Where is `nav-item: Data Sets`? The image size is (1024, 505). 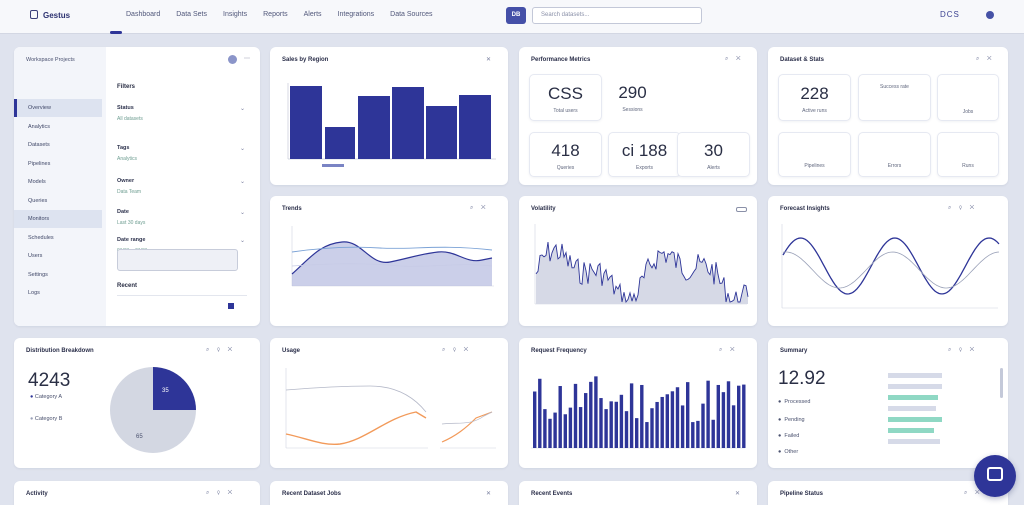 nav-item: Data Sets is located at coordinates (191, 14).